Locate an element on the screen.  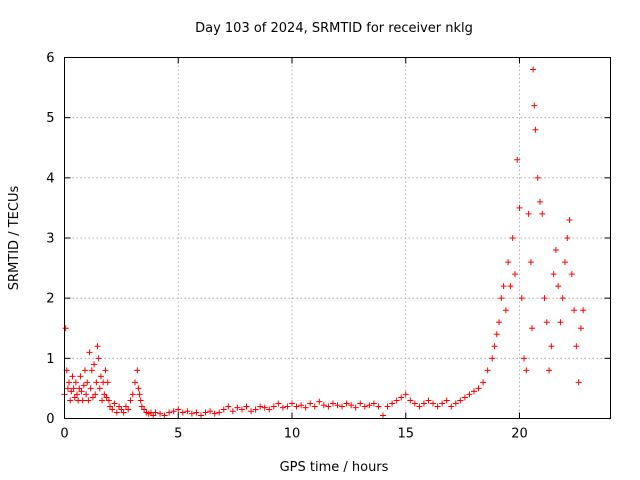
y-tick-label: 3 is located at coordinates (50, 239).